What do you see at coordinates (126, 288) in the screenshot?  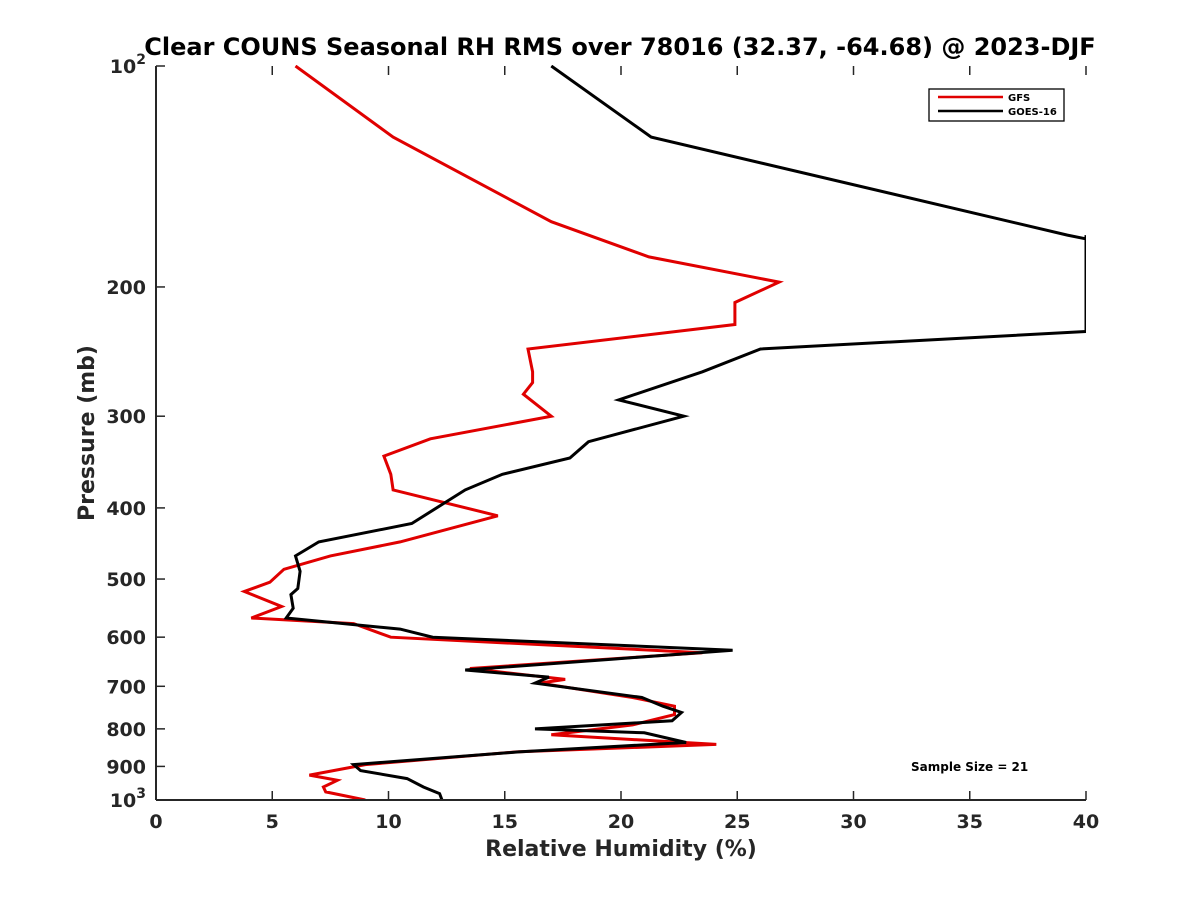 I see `y-tick-label: 200` at bounding box center [126, 288].